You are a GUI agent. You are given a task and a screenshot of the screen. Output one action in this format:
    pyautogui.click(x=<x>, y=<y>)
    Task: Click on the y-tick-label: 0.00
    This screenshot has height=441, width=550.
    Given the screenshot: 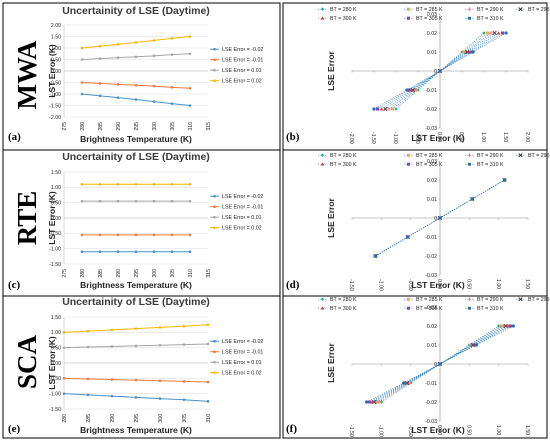 What is the action you would take?
    pyautogui.click(x=56, y=219)
    